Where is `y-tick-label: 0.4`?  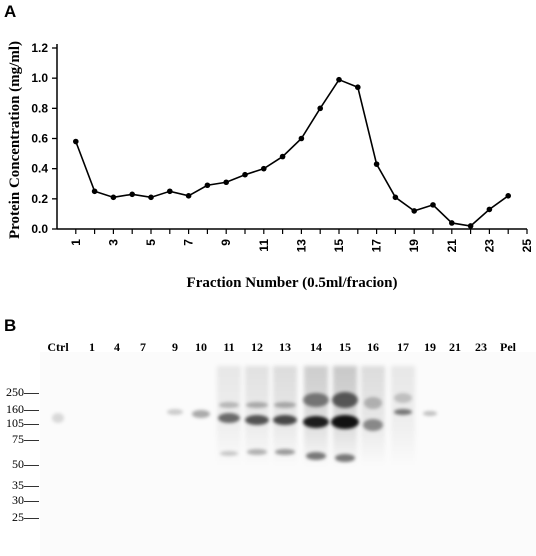
y-tick-label: 0.4 is located at coordinates (39, 169).